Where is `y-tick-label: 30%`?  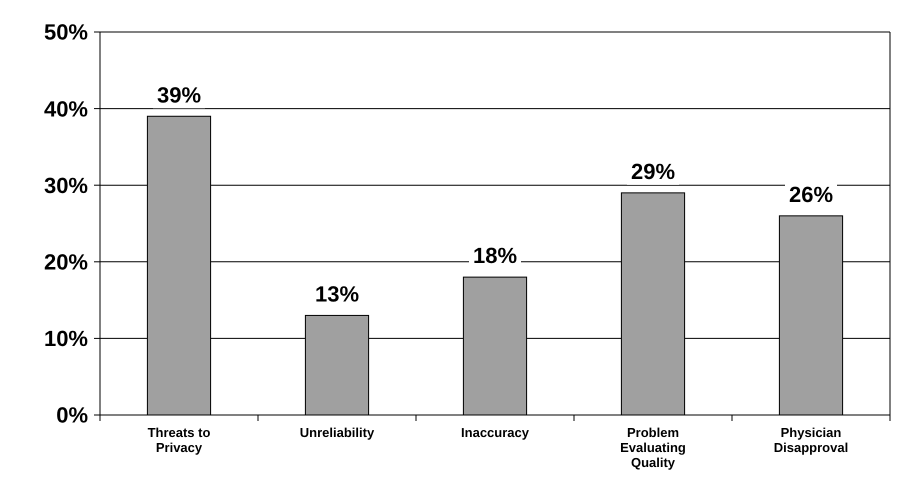
y-tick-label: 30% is located at coordinates (66, 185).